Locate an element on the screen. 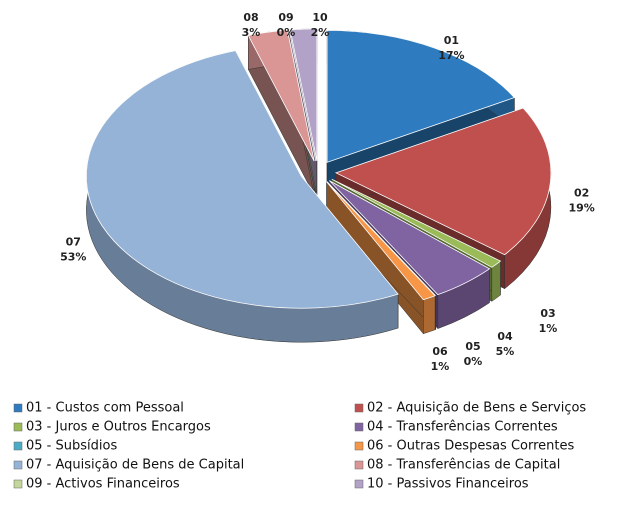  slice-value: 5% is located at coordinates (505, 351).